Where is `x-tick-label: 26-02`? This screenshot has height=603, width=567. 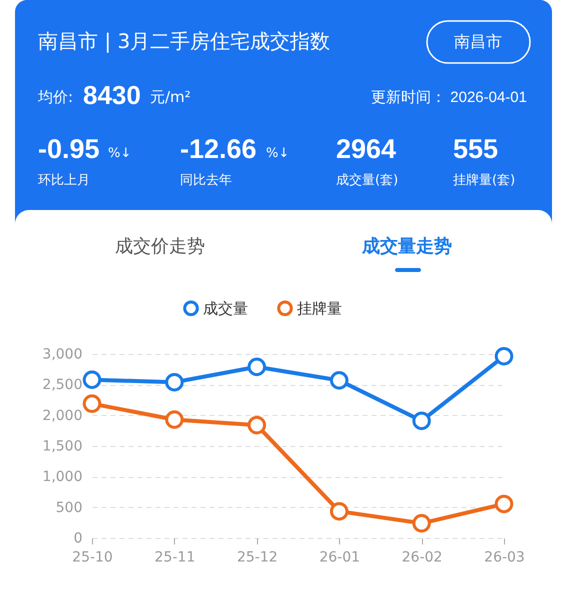
x-tick-label: 26-02 is located at coordinates (422, 558).